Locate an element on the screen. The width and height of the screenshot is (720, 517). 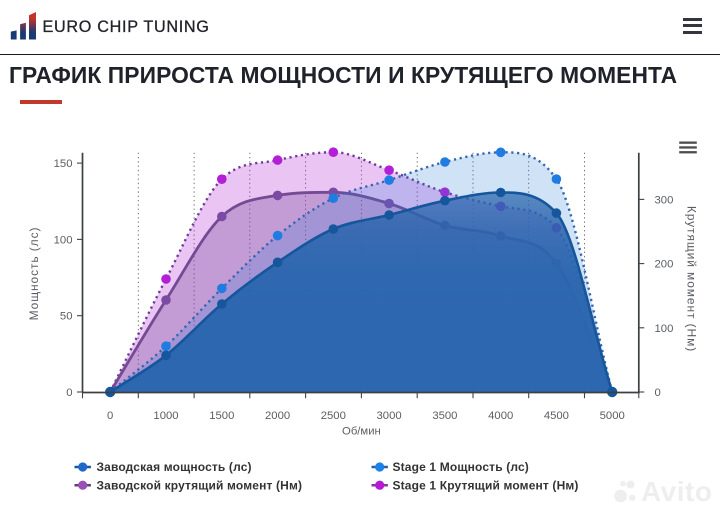
svg-text: 3000 is located at coordinates (389, 416).